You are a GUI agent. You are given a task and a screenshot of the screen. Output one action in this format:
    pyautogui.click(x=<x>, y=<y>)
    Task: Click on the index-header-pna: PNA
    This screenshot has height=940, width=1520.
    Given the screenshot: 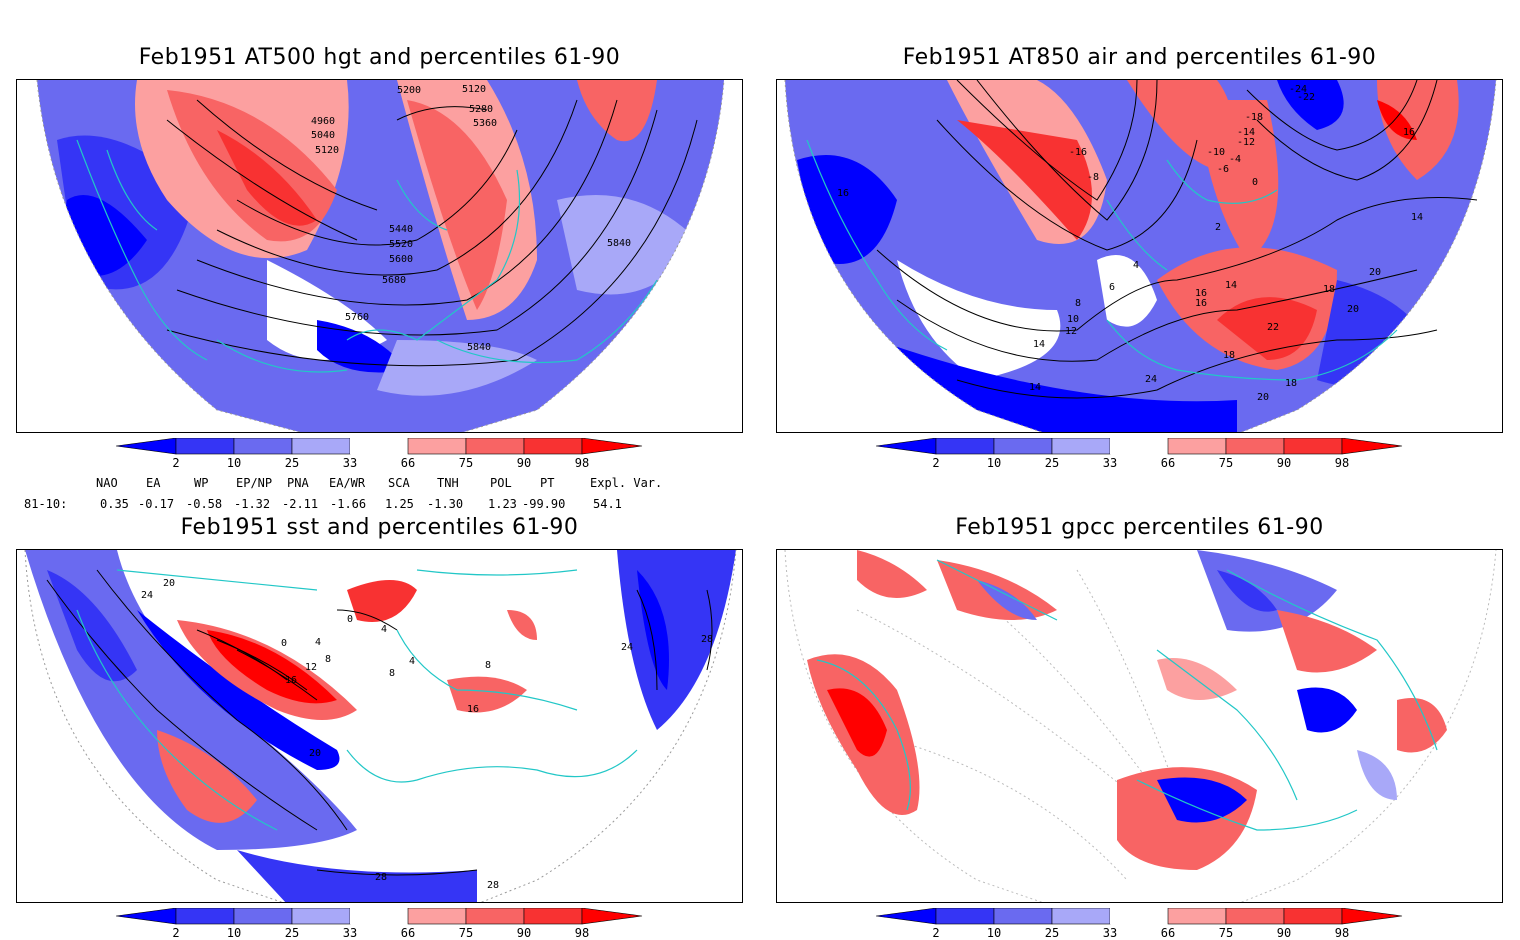 What is the action you would take?
    pyautogui.click(x=298, y=483)
    